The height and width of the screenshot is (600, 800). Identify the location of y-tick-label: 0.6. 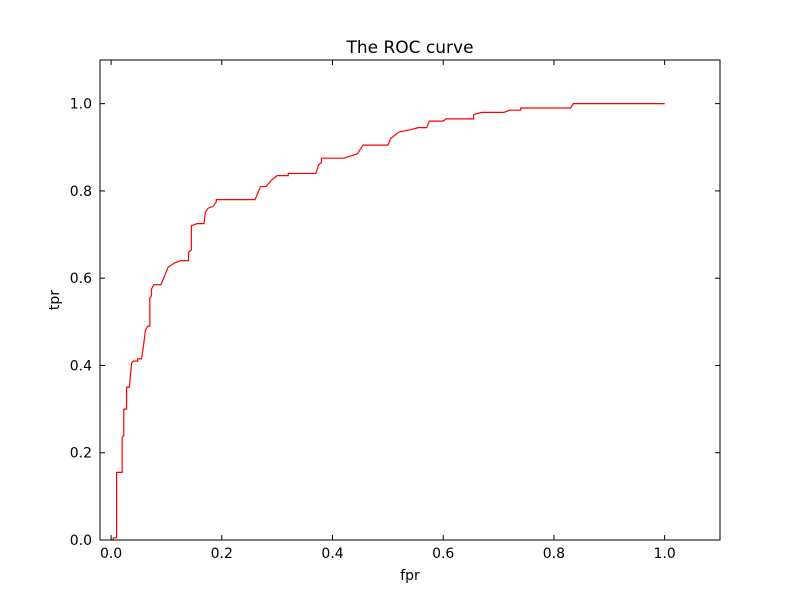
(81, 279).